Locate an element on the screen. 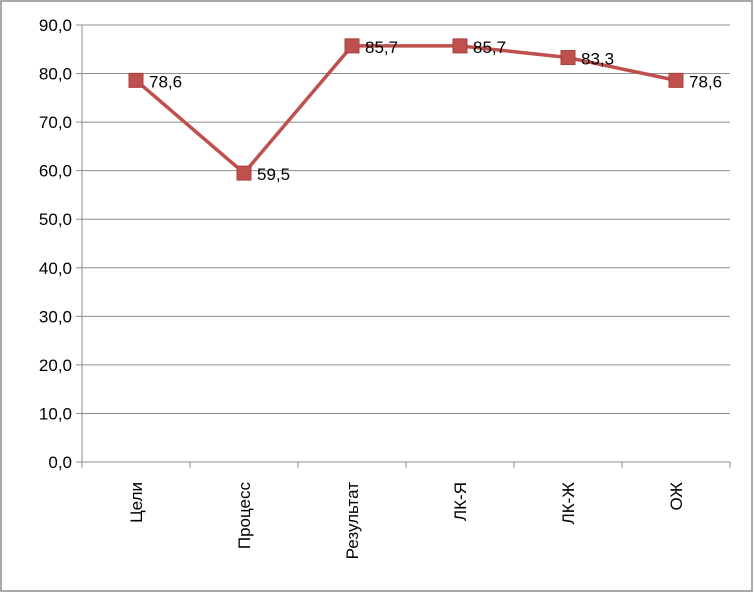 The width and height of the screenshot is (754, 598). y-tick-label: 70,0 is located at coordinates (55, 122).